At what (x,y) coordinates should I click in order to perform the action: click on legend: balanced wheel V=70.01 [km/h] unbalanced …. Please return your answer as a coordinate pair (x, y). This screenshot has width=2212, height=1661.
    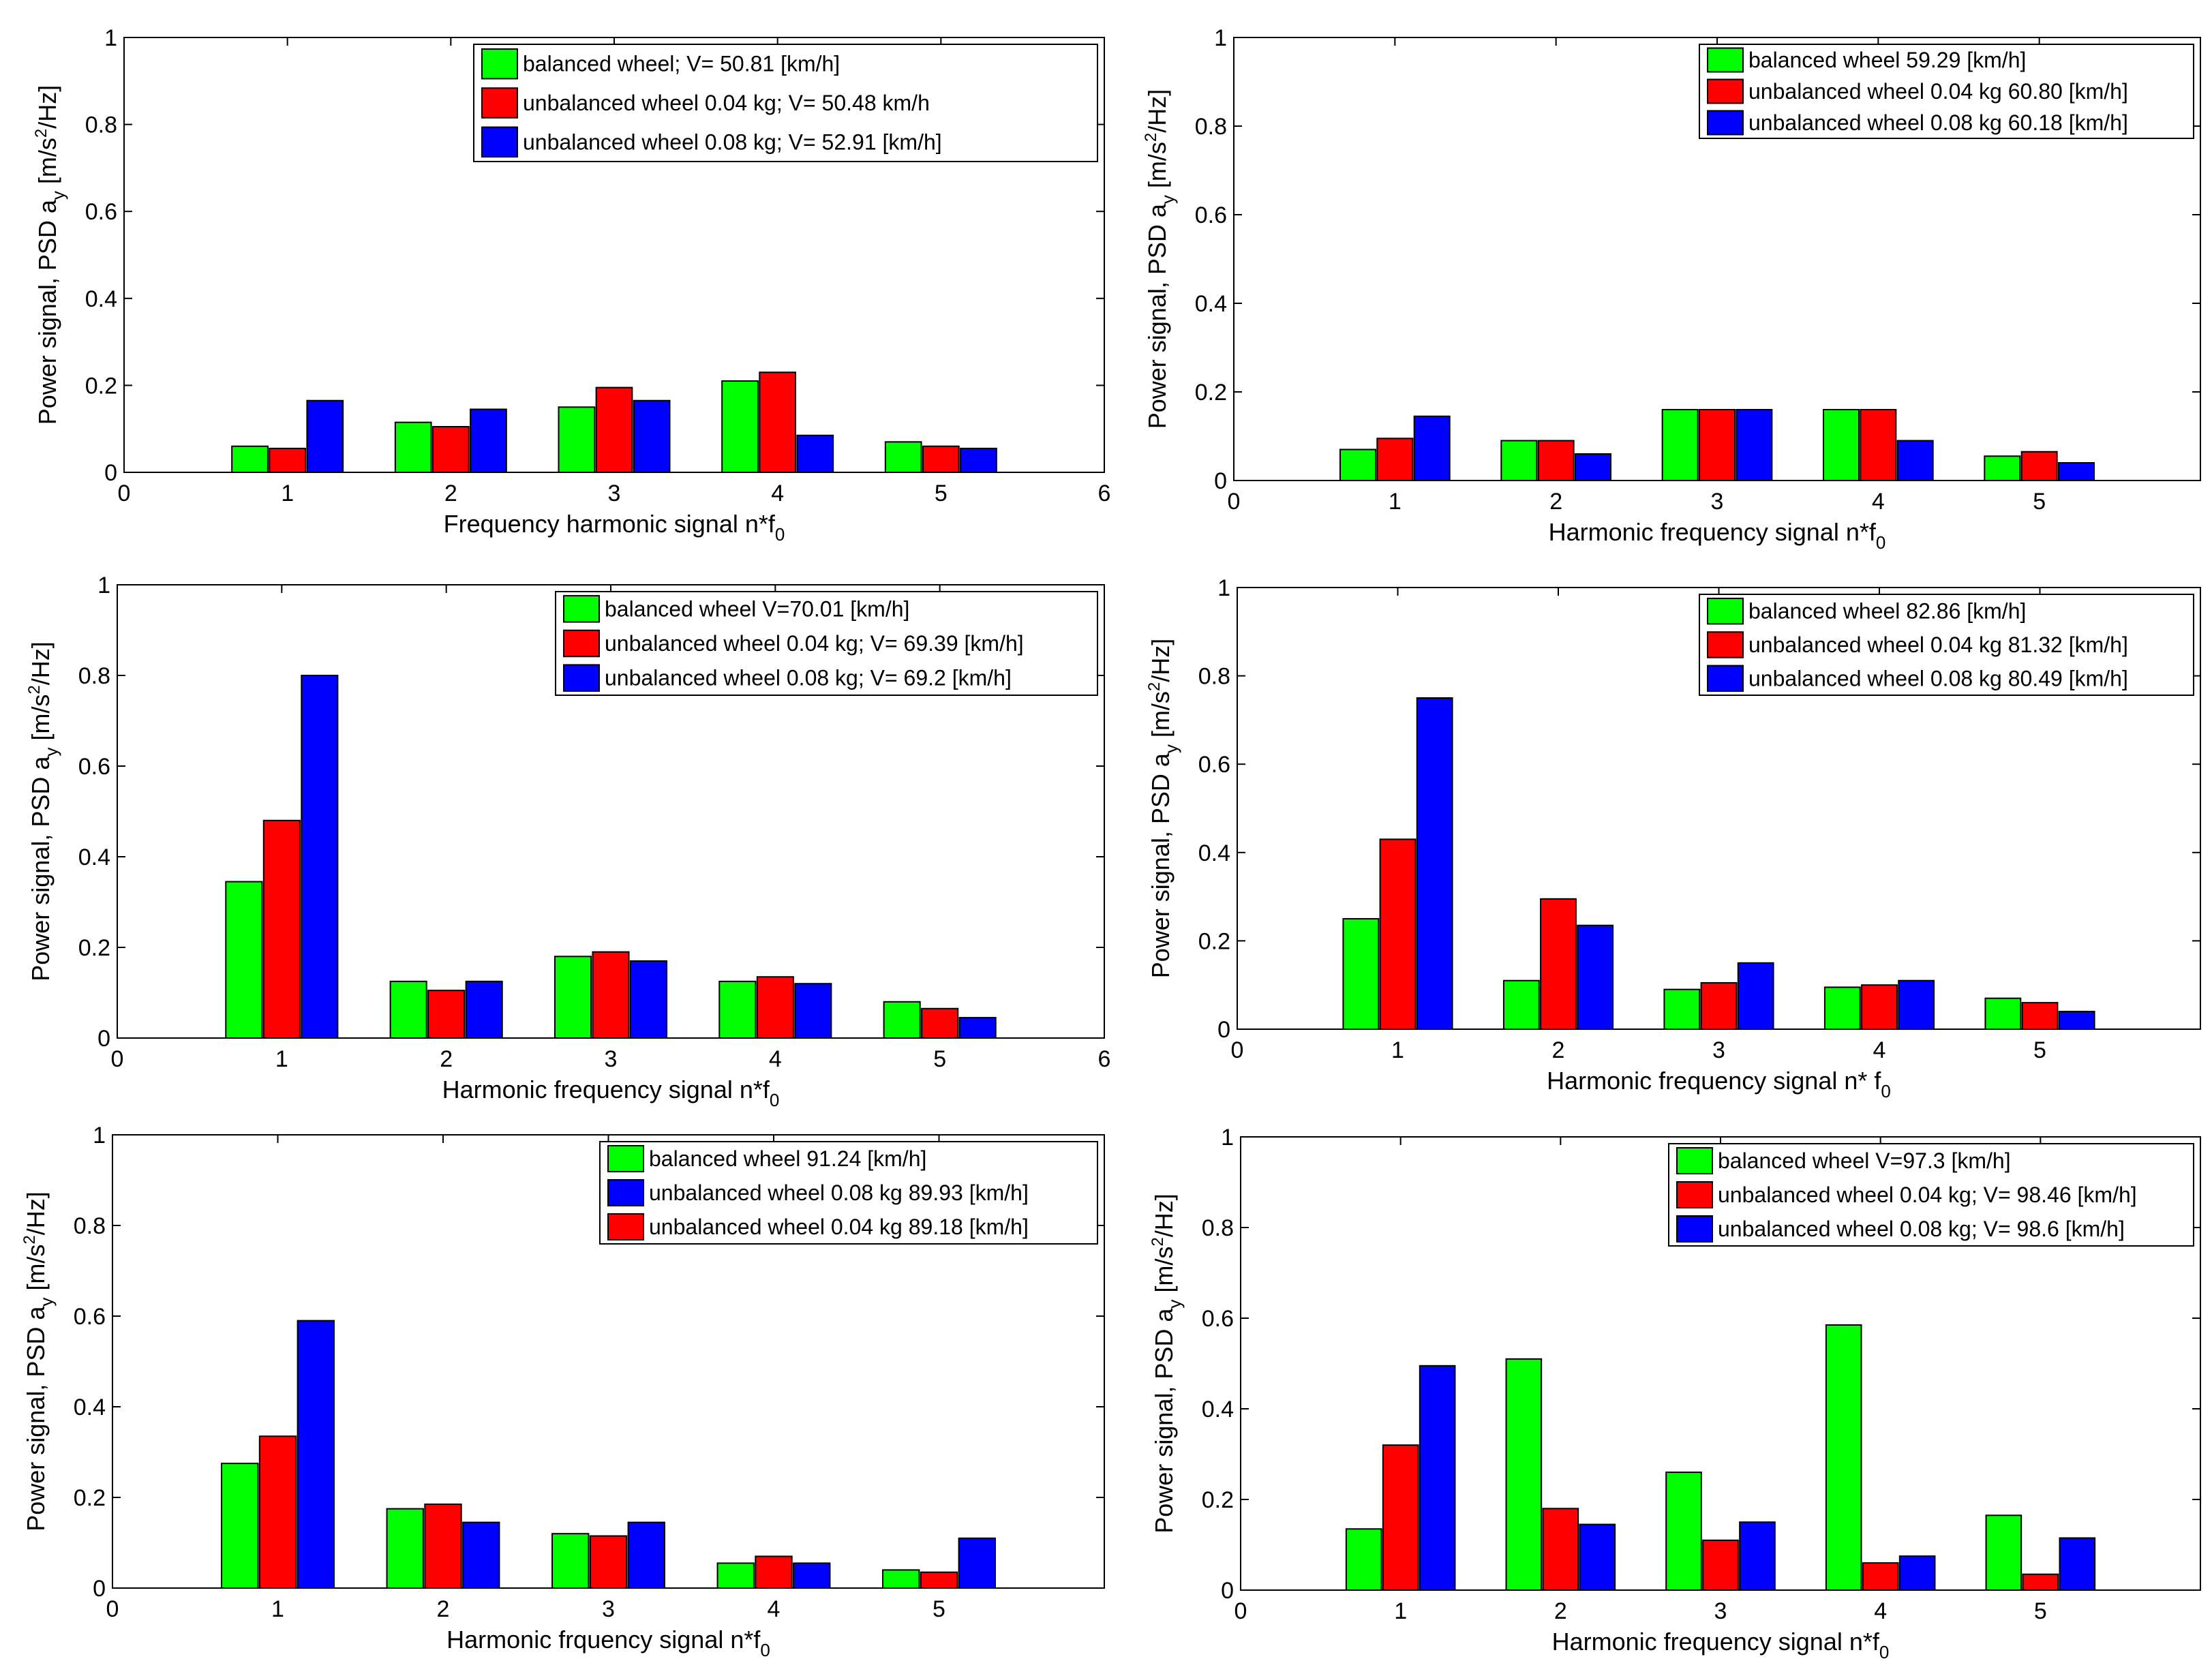
    Looking at the image, I should click on (826, 643).